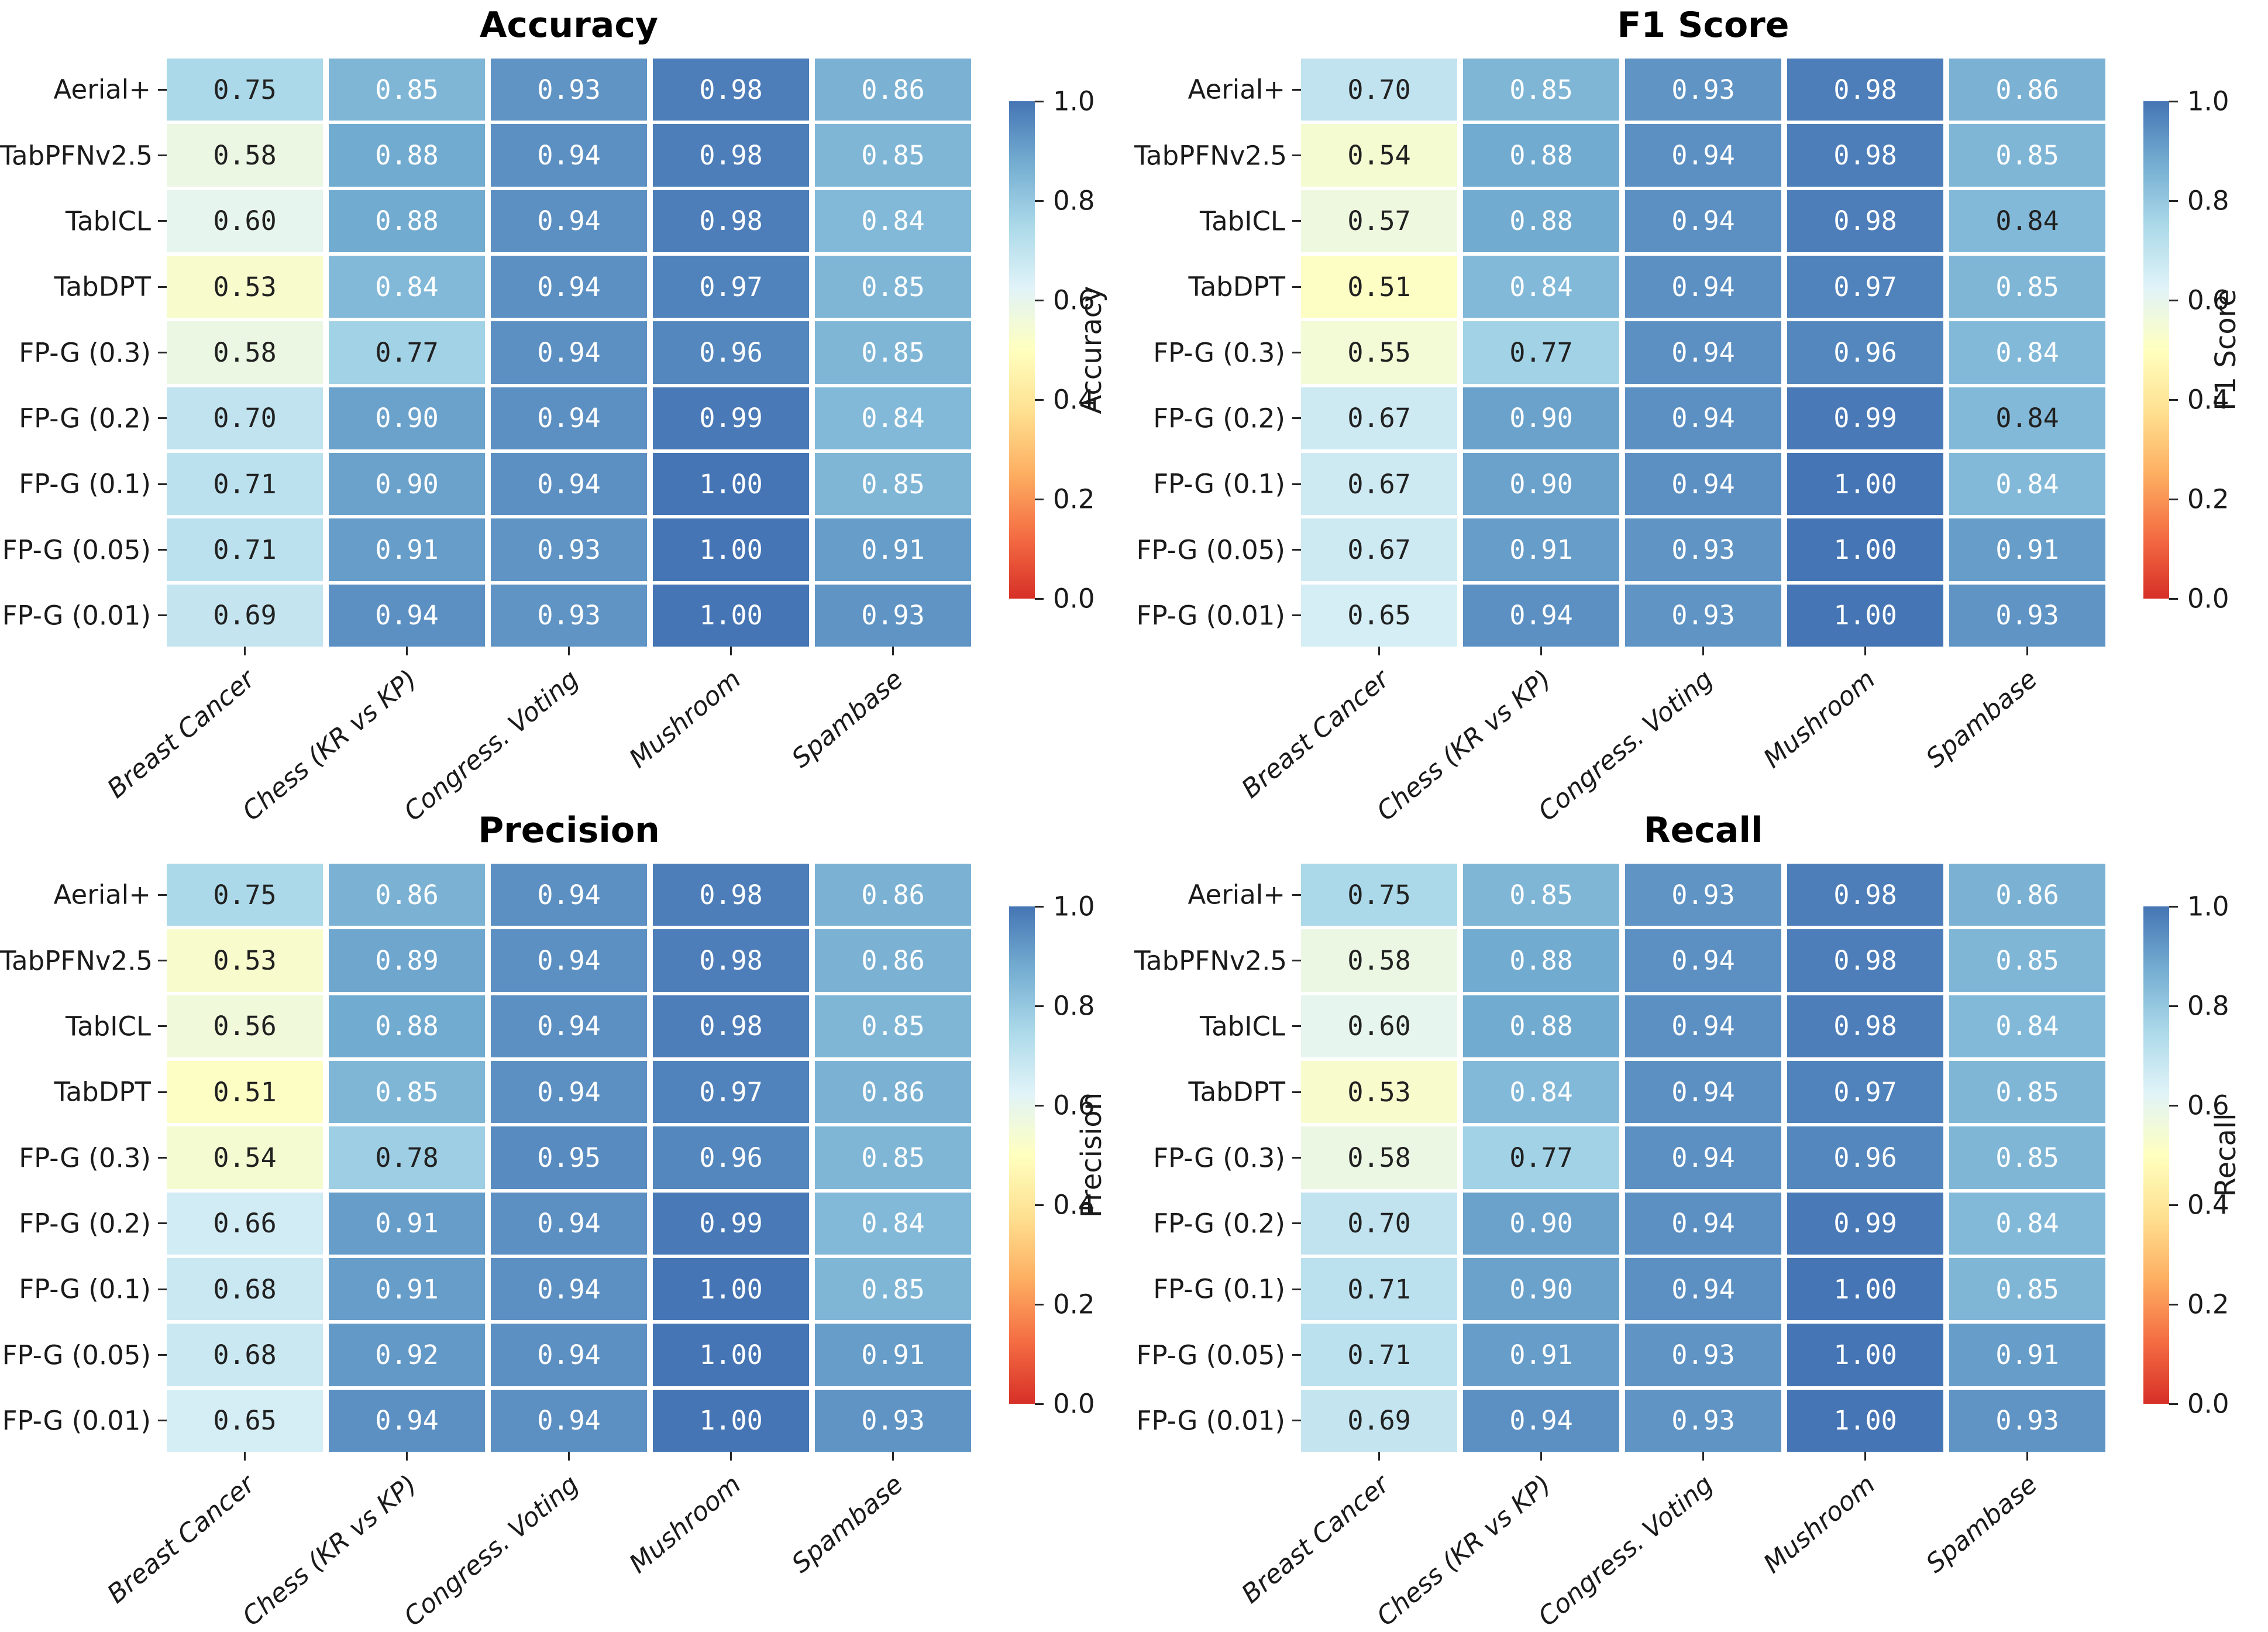 The image size is (2268, 1632). What do you see at coordinates (1541, 960) in the screenshot?
I see `heatmap-cell: 0.88` at bounding box center [1541, 960].